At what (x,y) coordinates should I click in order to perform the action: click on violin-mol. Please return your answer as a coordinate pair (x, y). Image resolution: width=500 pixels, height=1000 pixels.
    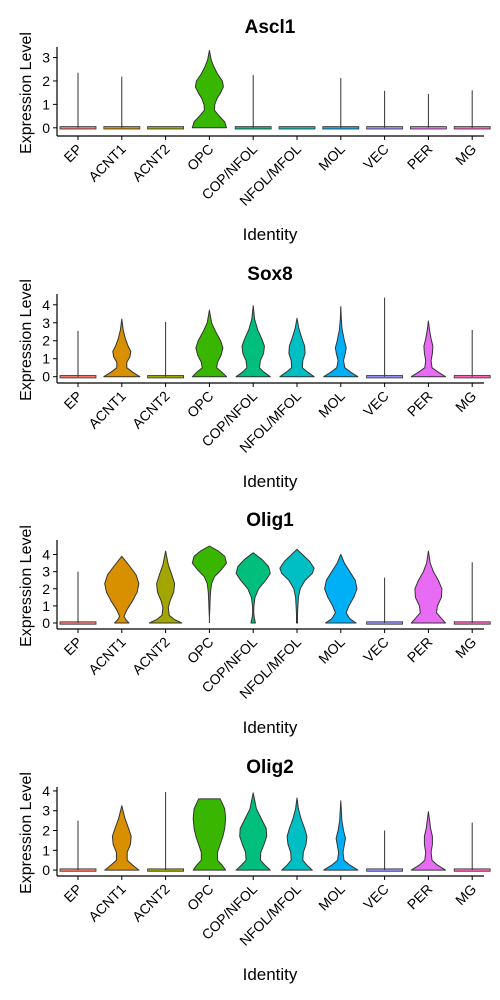
    Looking at the image, I should click on (341, 104).